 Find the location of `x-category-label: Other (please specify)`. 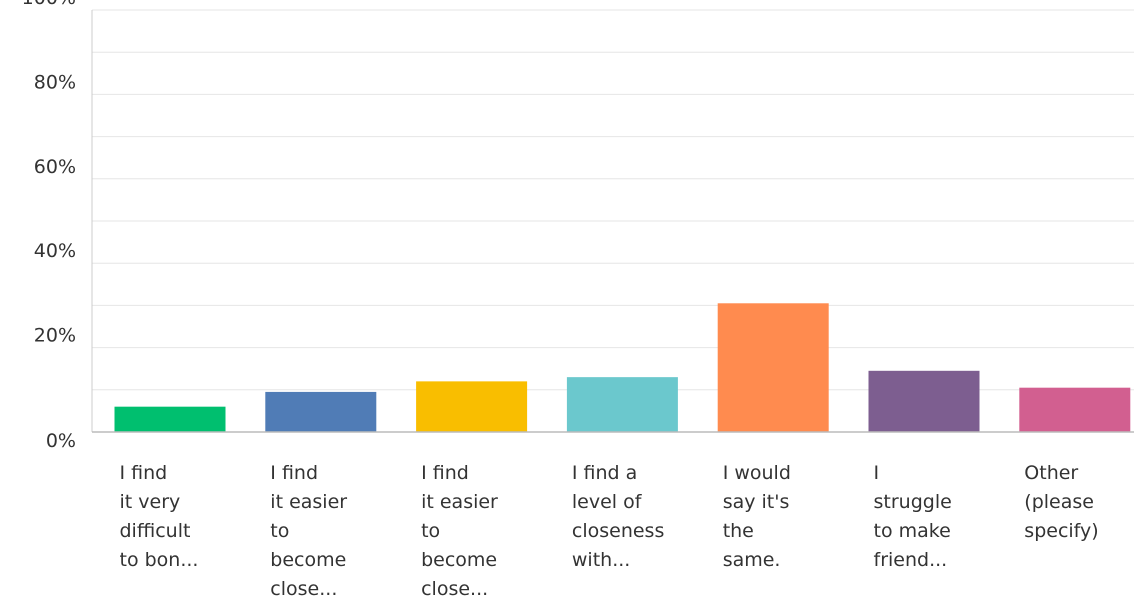

x-category-label: Other (please specify) is located at coordinates (1061, 502).